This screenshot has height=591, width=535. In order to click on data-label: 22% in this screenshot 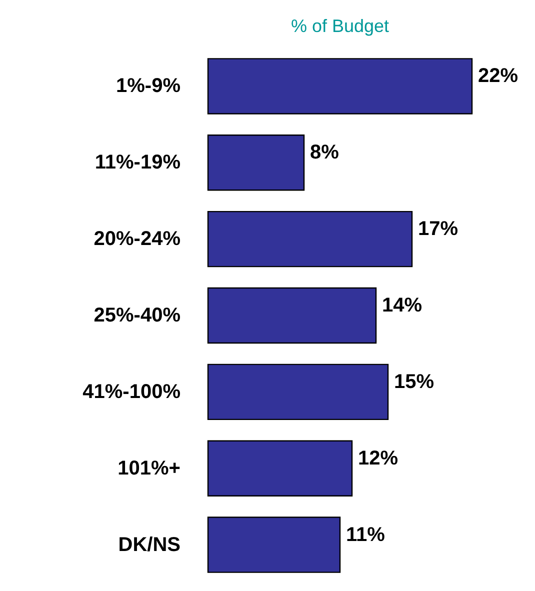, I will do `click(498, 76)`.